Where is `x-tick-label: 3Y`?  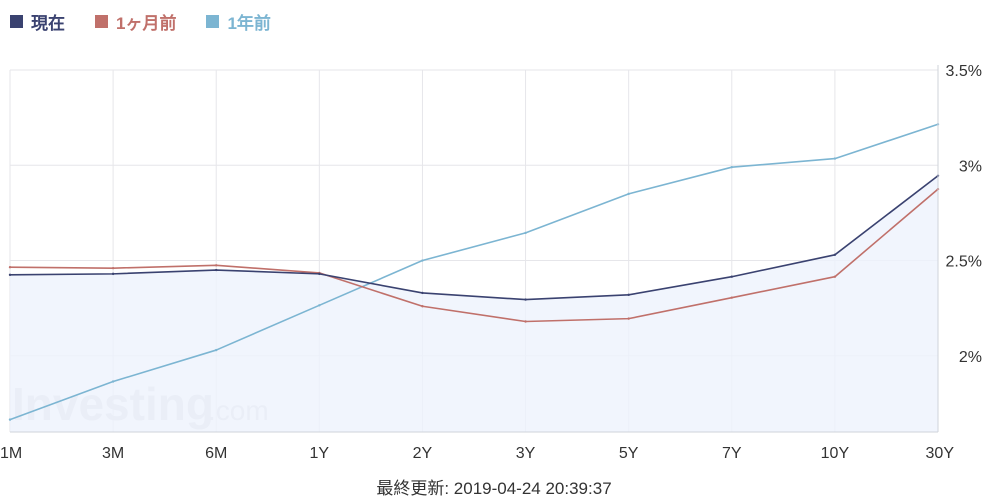 x-tick-label: 3Y is located at coordinates (526, 453).